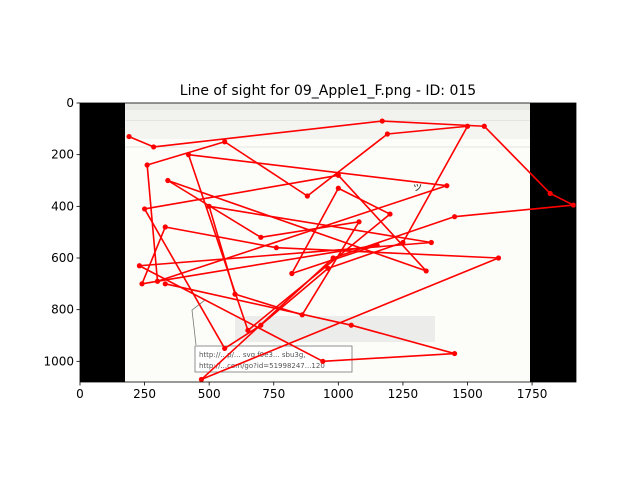  Describe the element at coordinates (198, 322) in the screenshot. I see `callout-line` at that location.